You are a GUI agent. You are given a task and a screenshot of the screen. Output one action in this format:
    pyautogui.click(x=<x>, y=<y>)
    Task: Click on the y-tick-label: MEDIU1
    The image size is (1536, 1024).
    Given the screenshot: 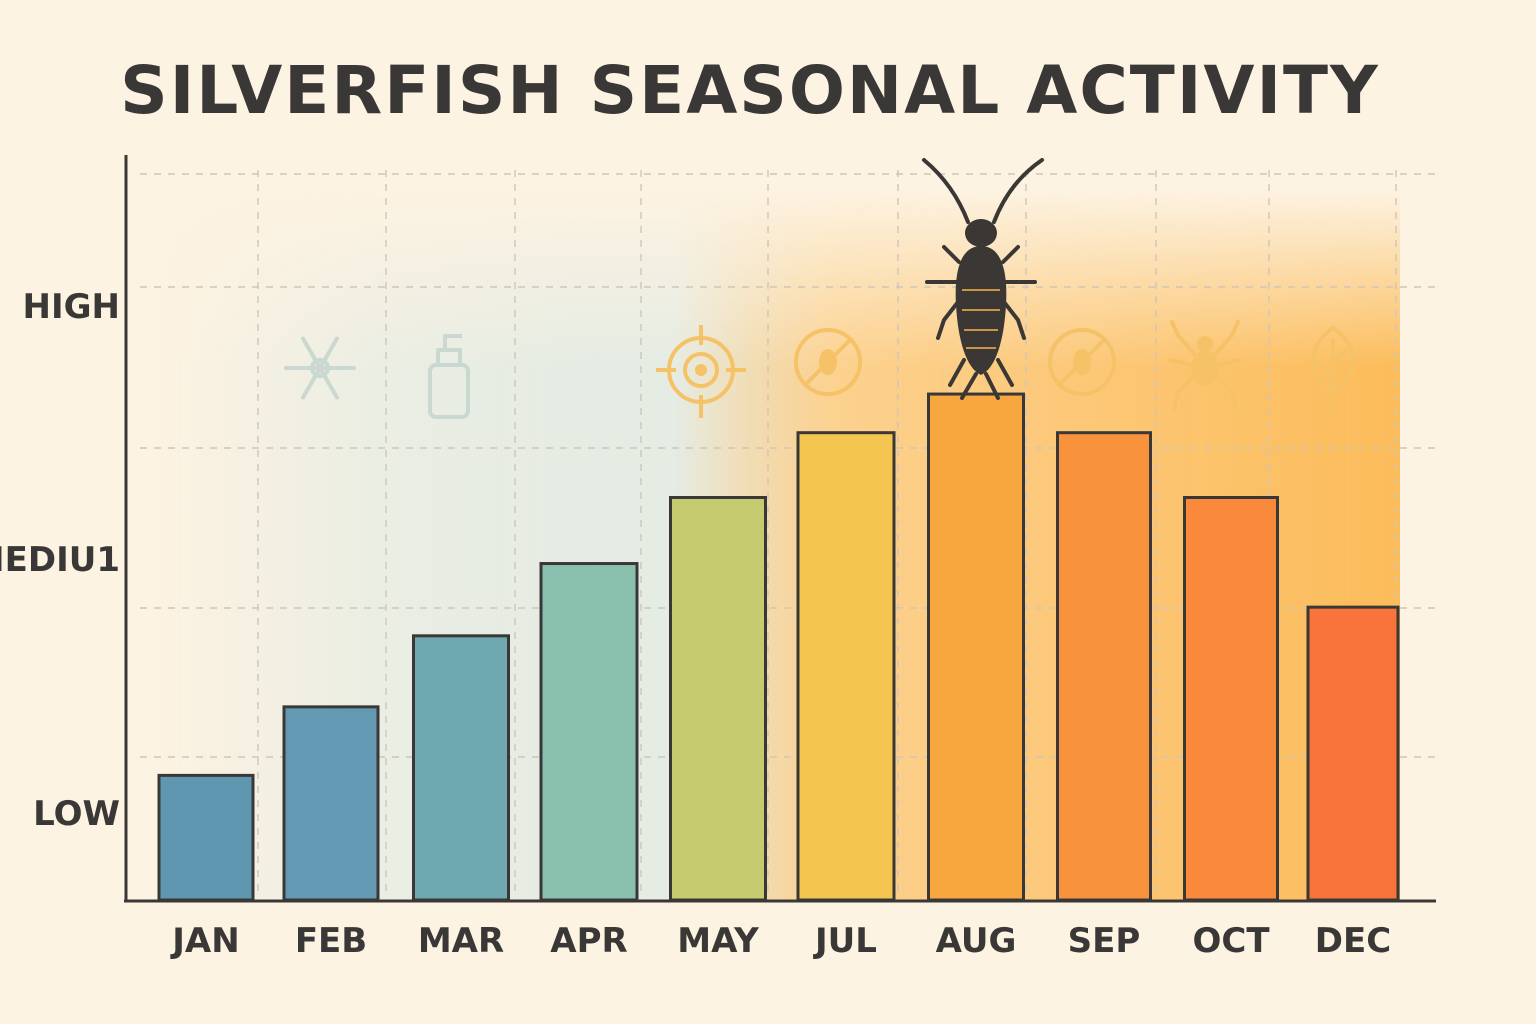 What is the action you would take?
    pyautogui.click(x=60, y=560)
    